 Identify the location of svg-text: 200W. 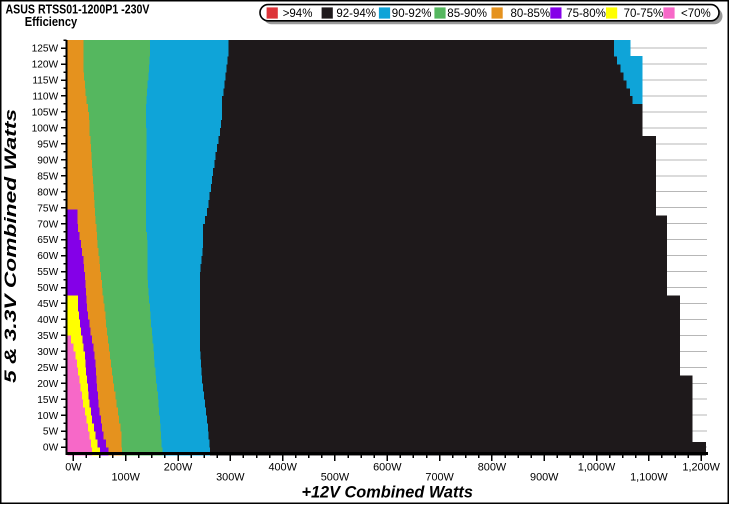
(178, 467).